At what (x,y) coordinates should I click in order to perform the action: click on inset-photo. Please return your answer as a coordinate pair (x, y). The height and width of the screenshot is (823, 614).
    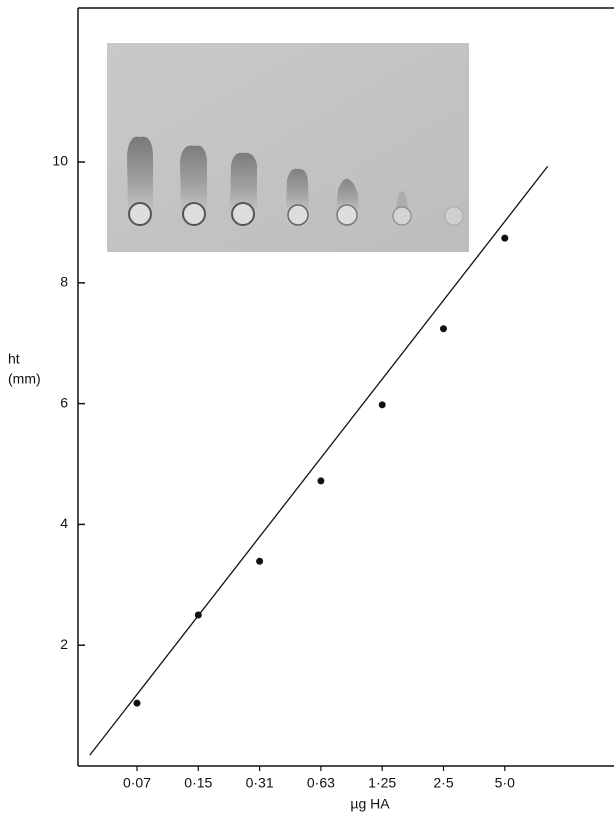
    Looking at the image, I should click on (288, 147).